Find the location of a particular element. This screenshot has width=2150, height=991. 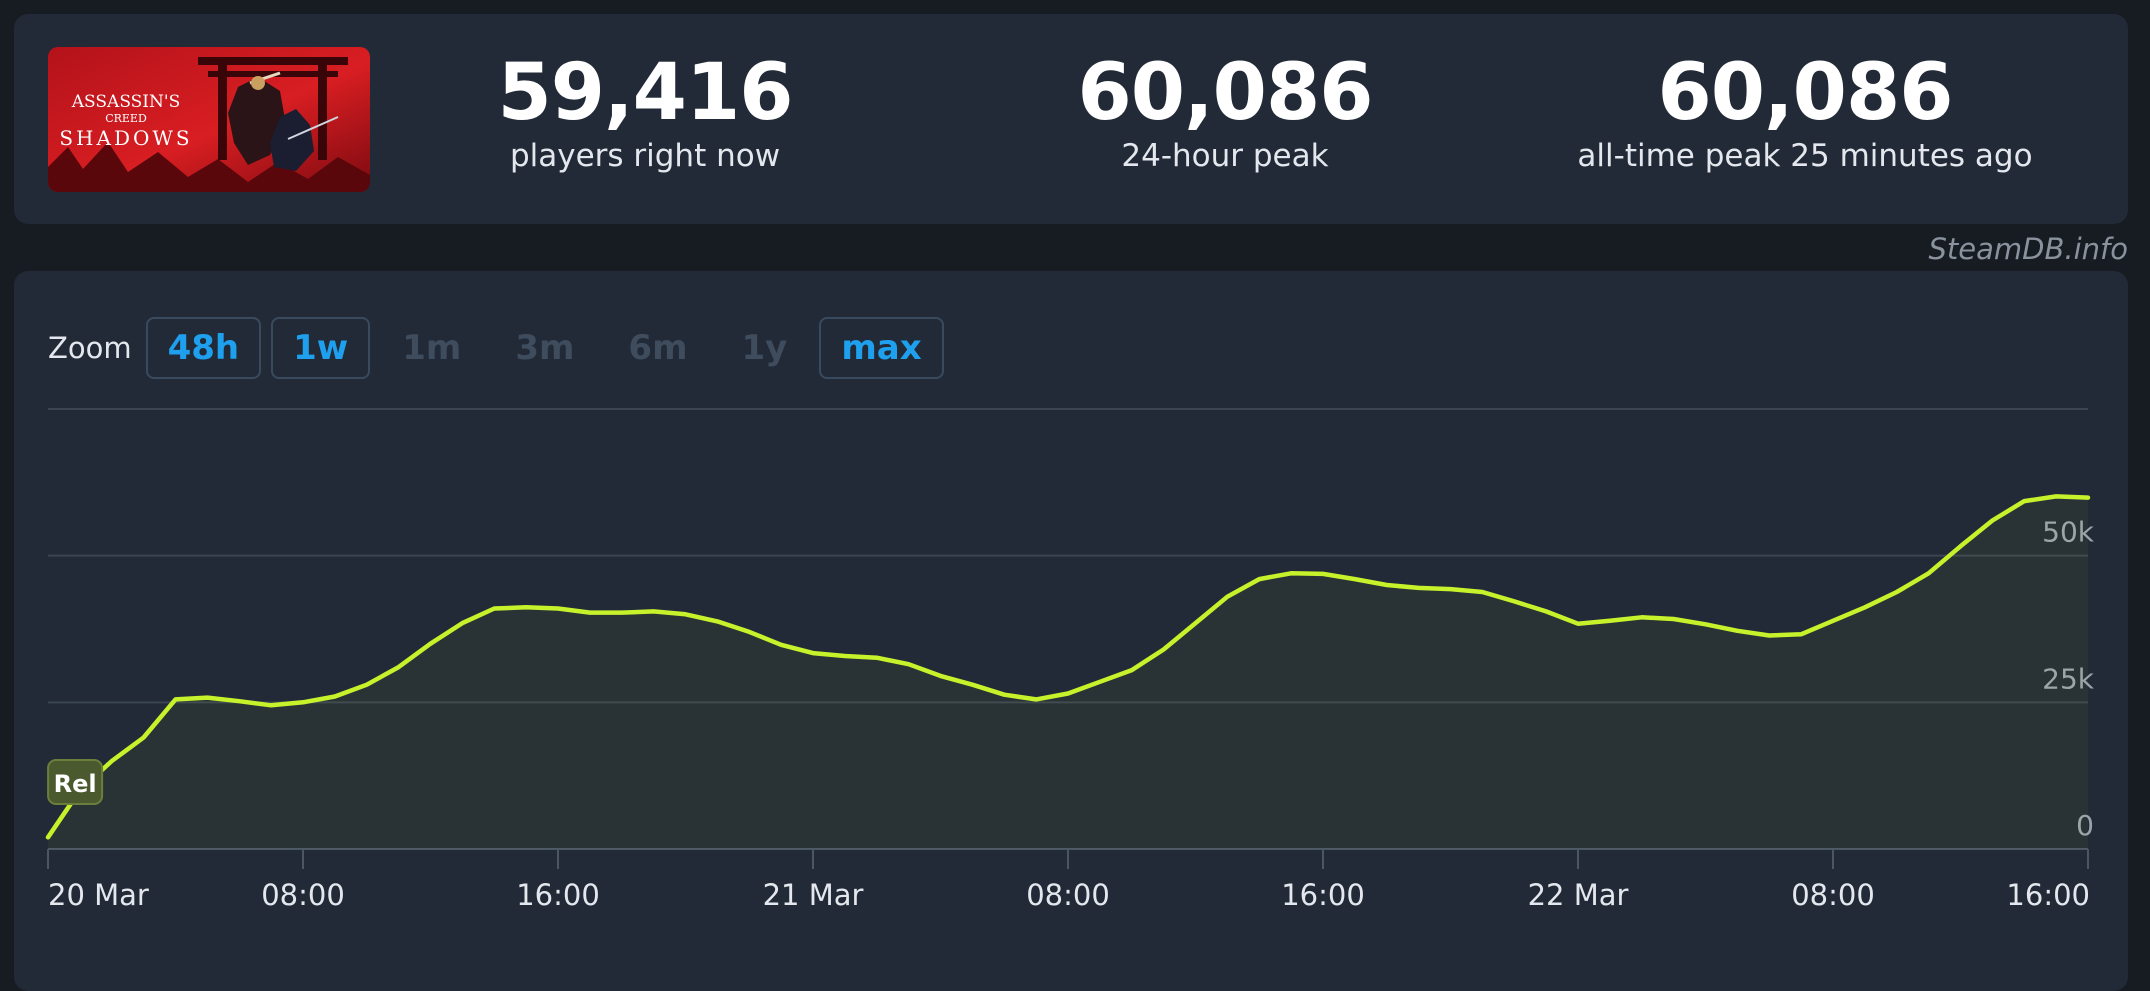

release-badge is located at coordinates (75, 782).